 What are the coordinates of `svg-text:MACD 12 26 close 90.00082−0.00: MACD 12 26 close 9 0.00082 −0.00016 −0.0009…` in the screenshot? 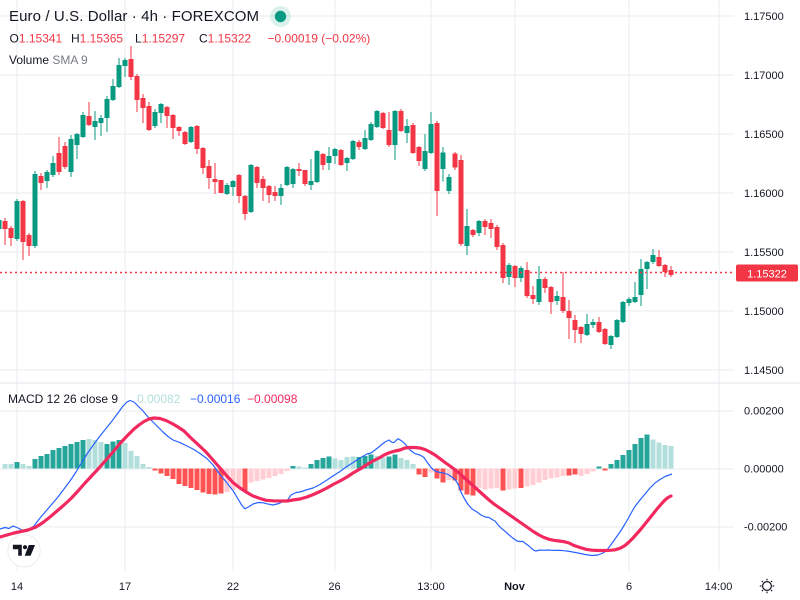 It's located at (153, 399).